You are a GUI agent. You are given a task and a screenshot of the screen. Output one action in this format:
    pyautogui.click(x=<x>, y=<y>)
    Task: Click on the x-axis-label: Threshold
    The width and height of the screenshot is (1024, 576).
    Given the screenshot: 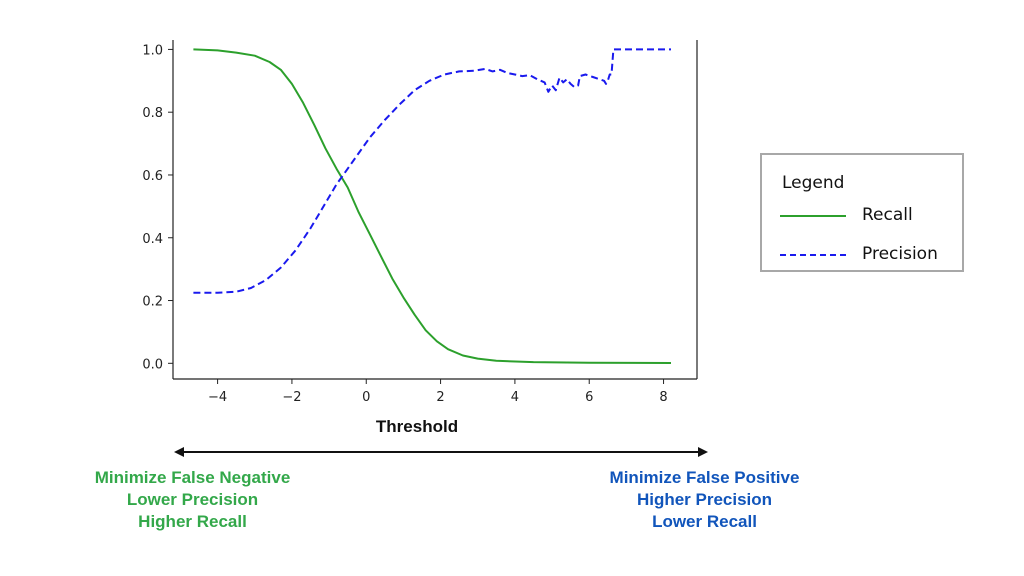 What is the action you would take?
    pyautogui.click(x=417, y=426)
    